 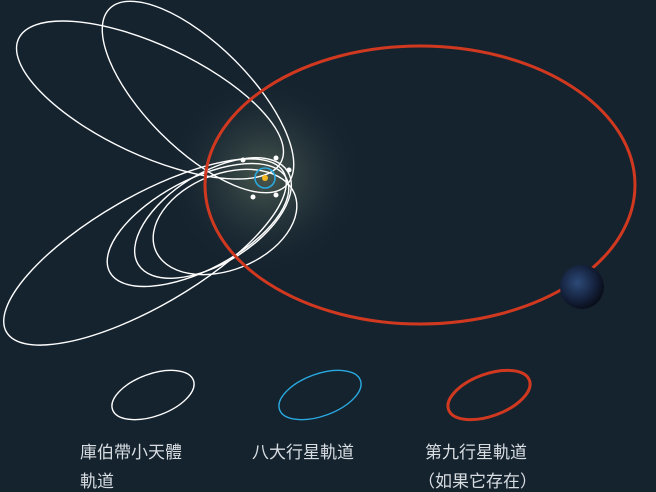 I want to click on kuiper-objects, so click(x=266, y=177).